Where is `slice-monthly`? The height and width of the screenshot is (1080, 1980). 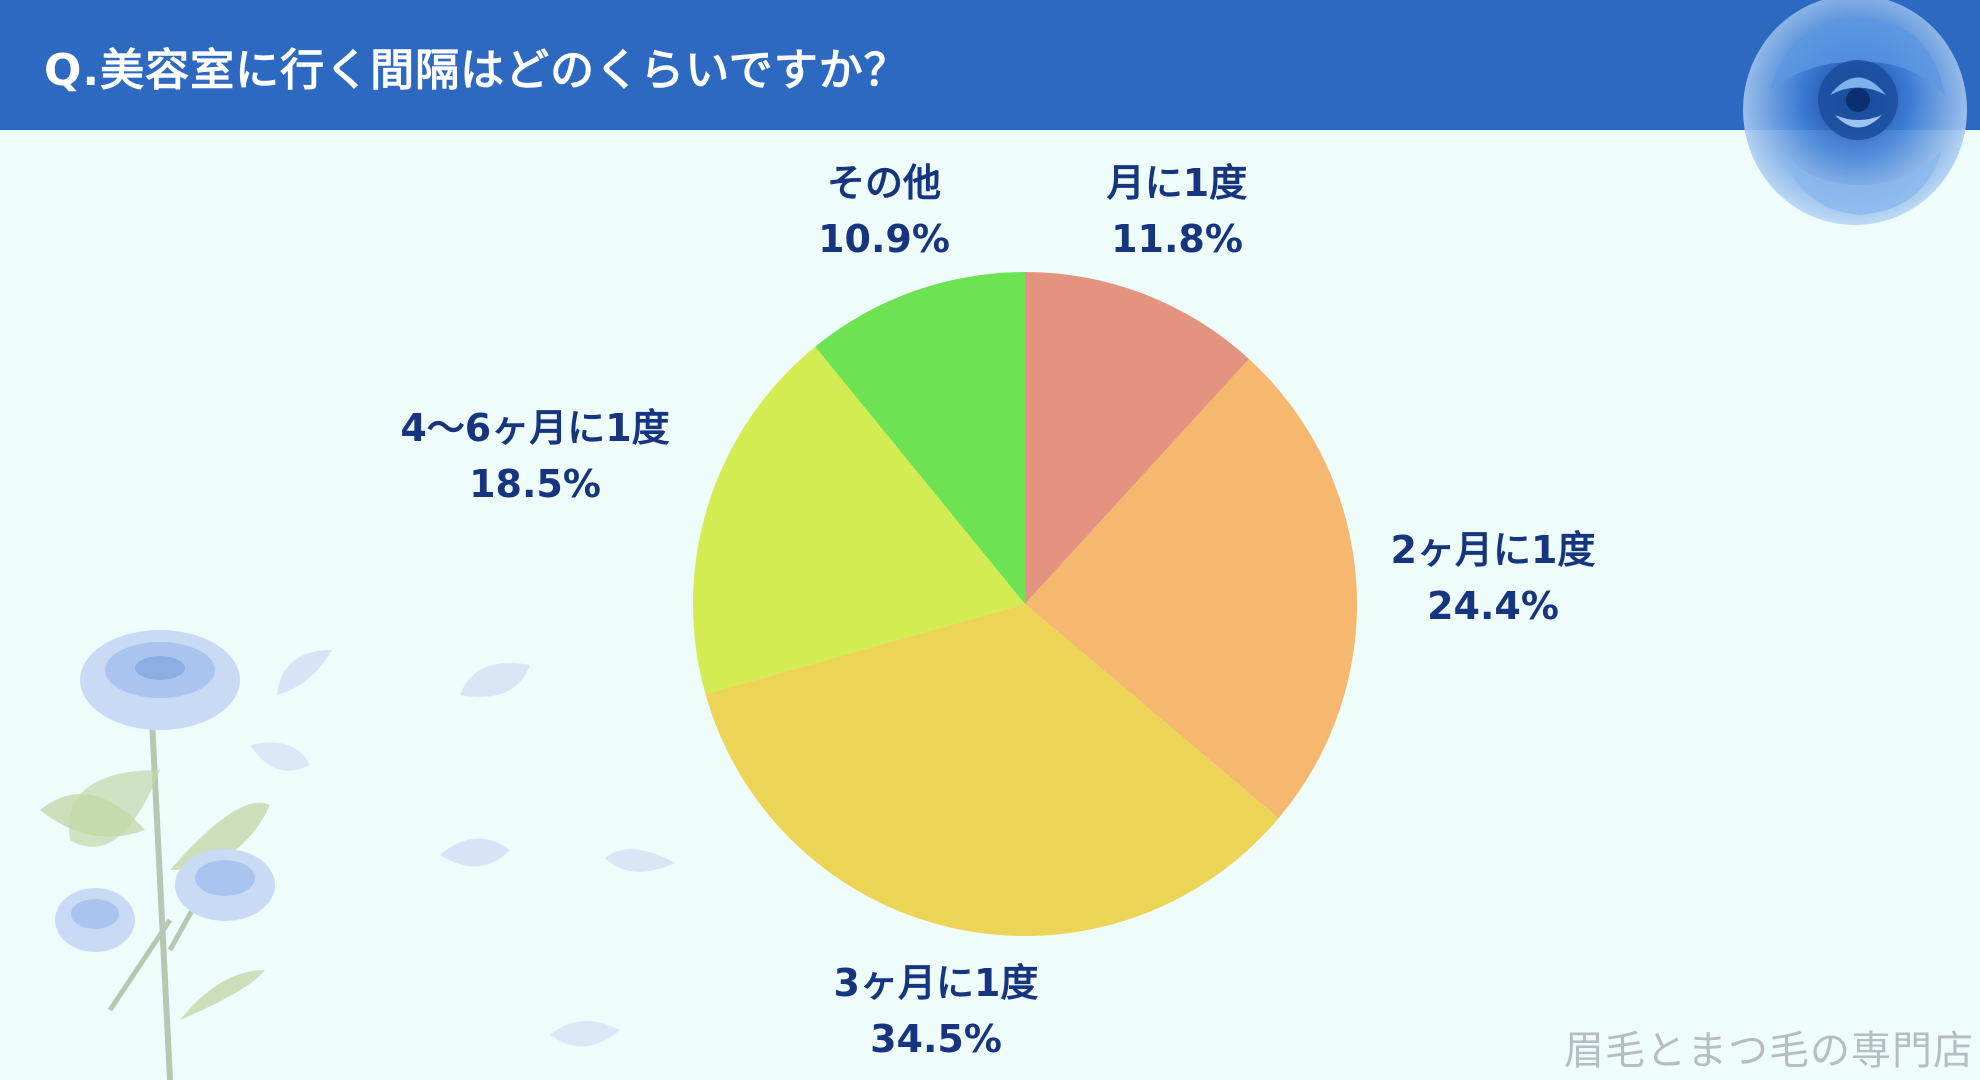 slice-monthly is located at coordinates (1137, 438).